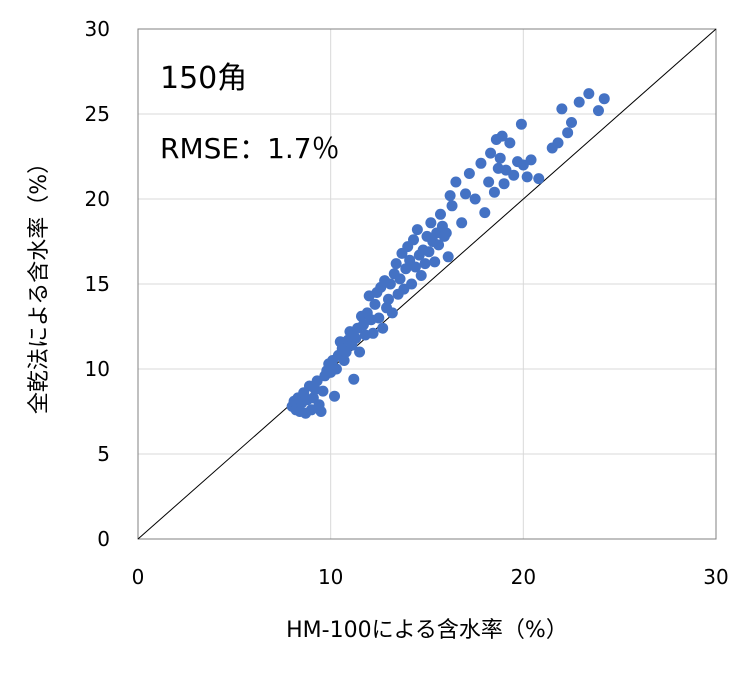 The image size is (755, 674). I want to click on x-axis-tick-labels: 0 10 20 30, so click(430, 577).